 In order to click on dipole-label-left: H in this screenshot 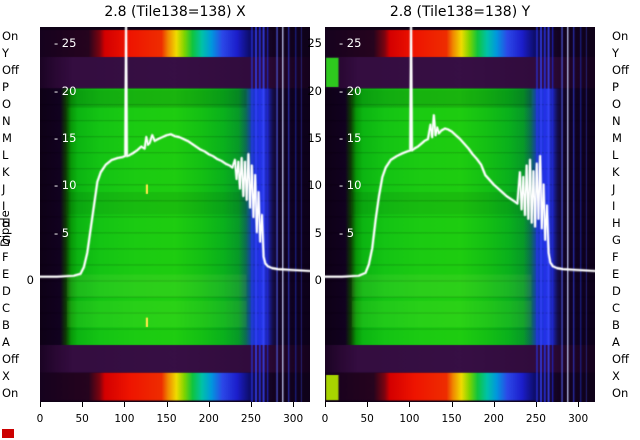, I will do `click(6, 223)`.